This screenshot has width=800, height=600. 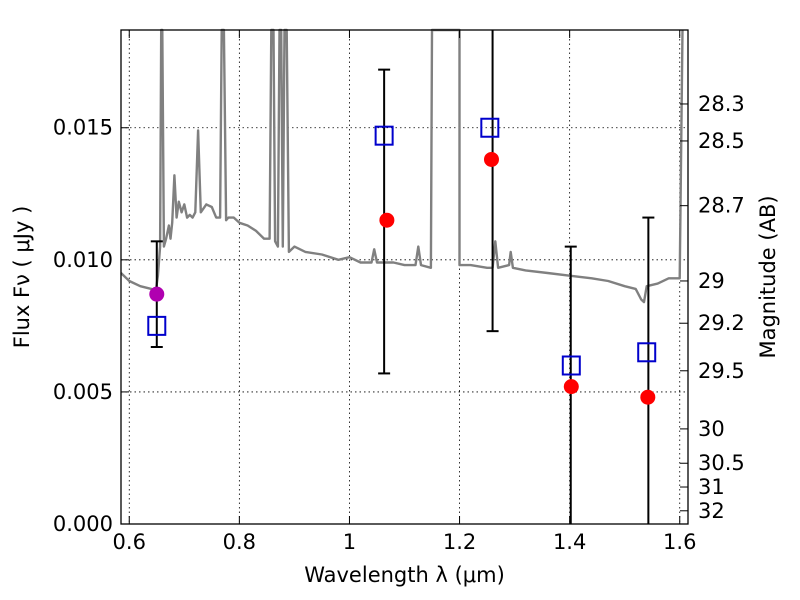 I want to click on x-tick-label: 0.8, so click(x=239, y=542).